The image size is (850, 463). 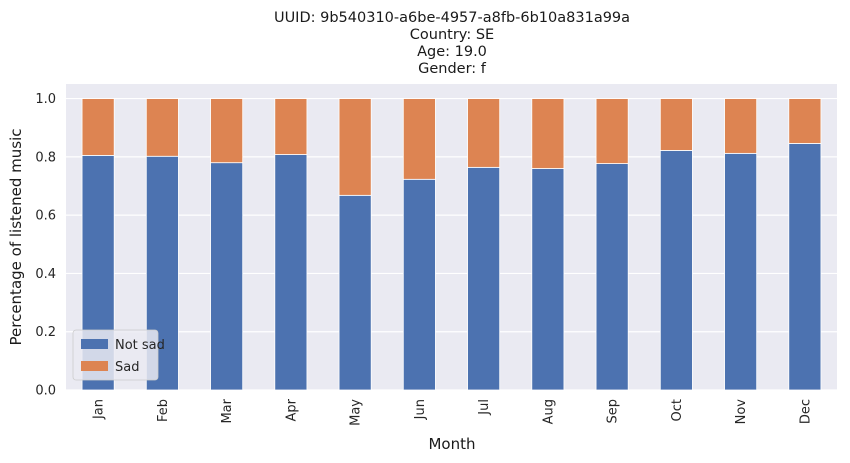 I want to click on chart-title-line-gender: Gender: f, so click(x=452, y=69).